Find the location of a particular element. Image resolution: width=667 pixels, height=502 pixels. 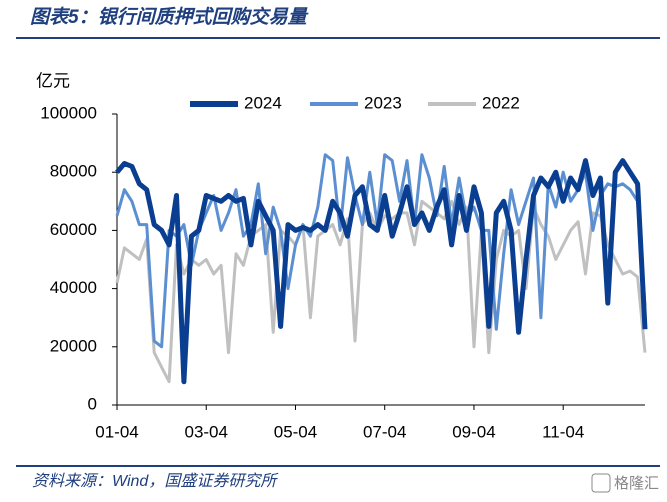

y-tick-label: 100000 is located at coordinates (68, 112).